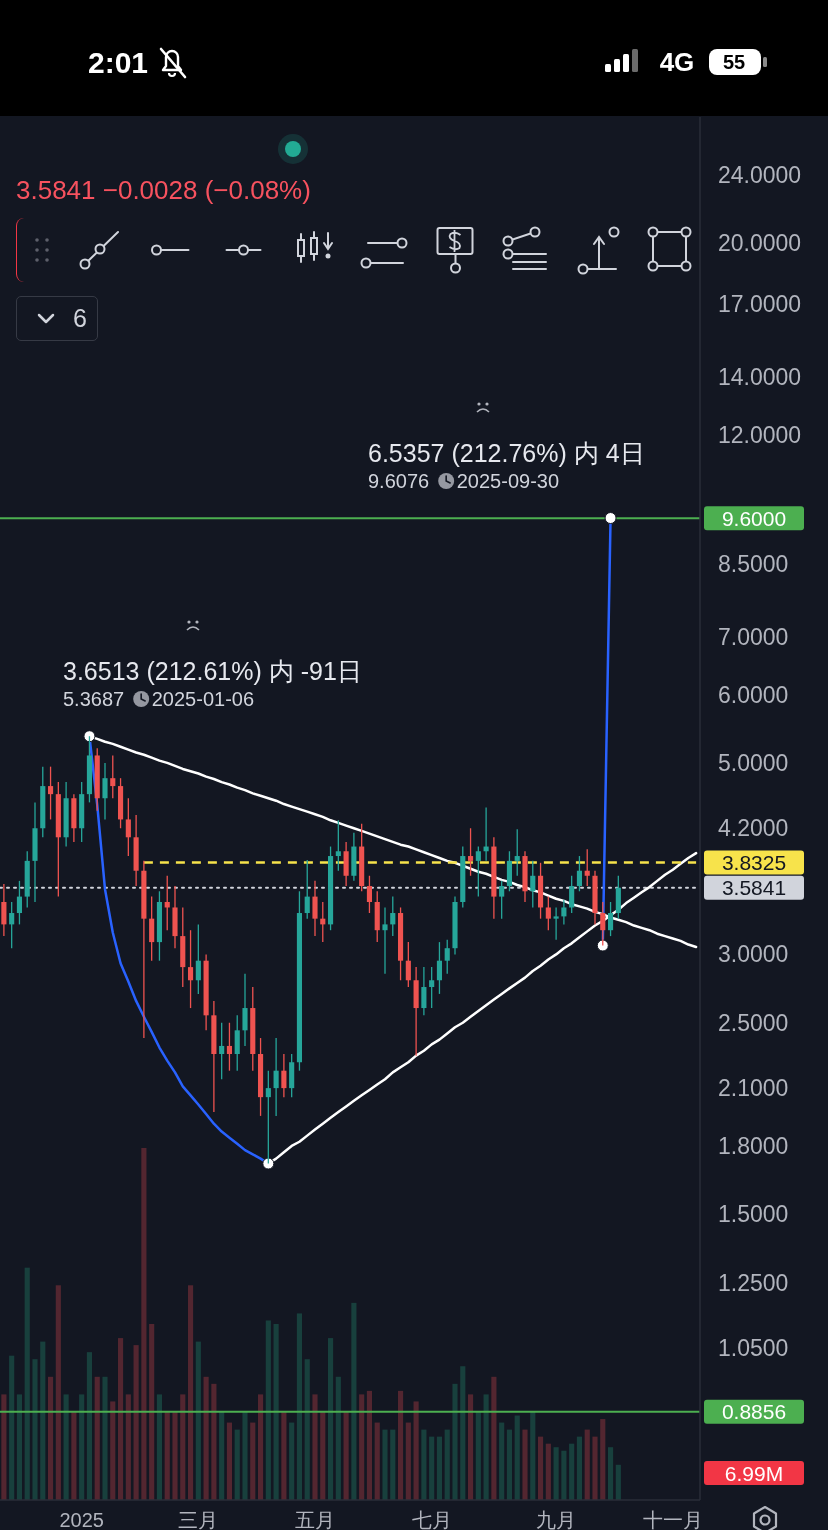  Describe the element at coordinates (556, 1519) in the screenshot. I see `x-tick-label: 九月` at that location.